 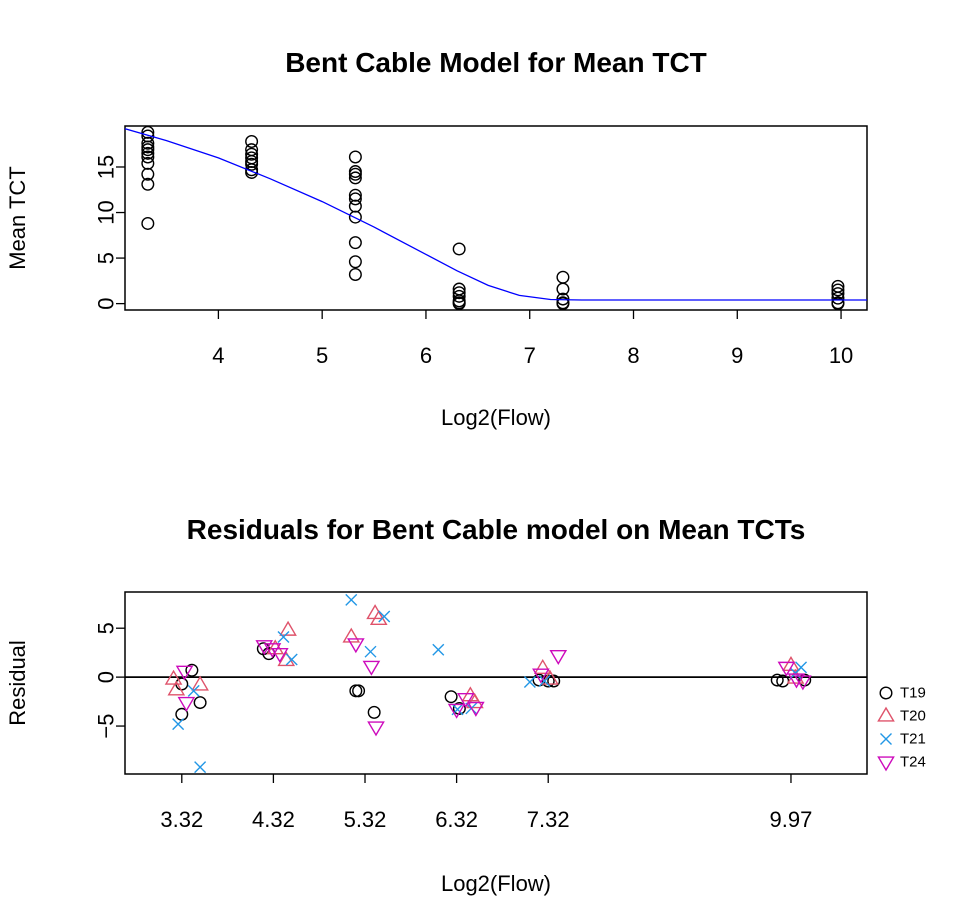 What do you see at coordinates (633, 355) in the screenshot?
I see `x-tick-label: 8` at bounding box center [633, 355].